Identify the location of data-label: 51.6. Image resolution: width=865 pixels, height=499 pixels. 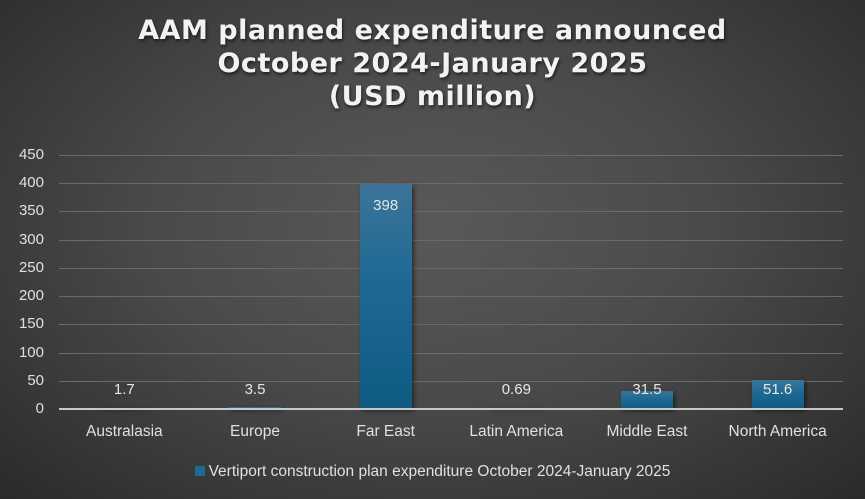
(778, 389).